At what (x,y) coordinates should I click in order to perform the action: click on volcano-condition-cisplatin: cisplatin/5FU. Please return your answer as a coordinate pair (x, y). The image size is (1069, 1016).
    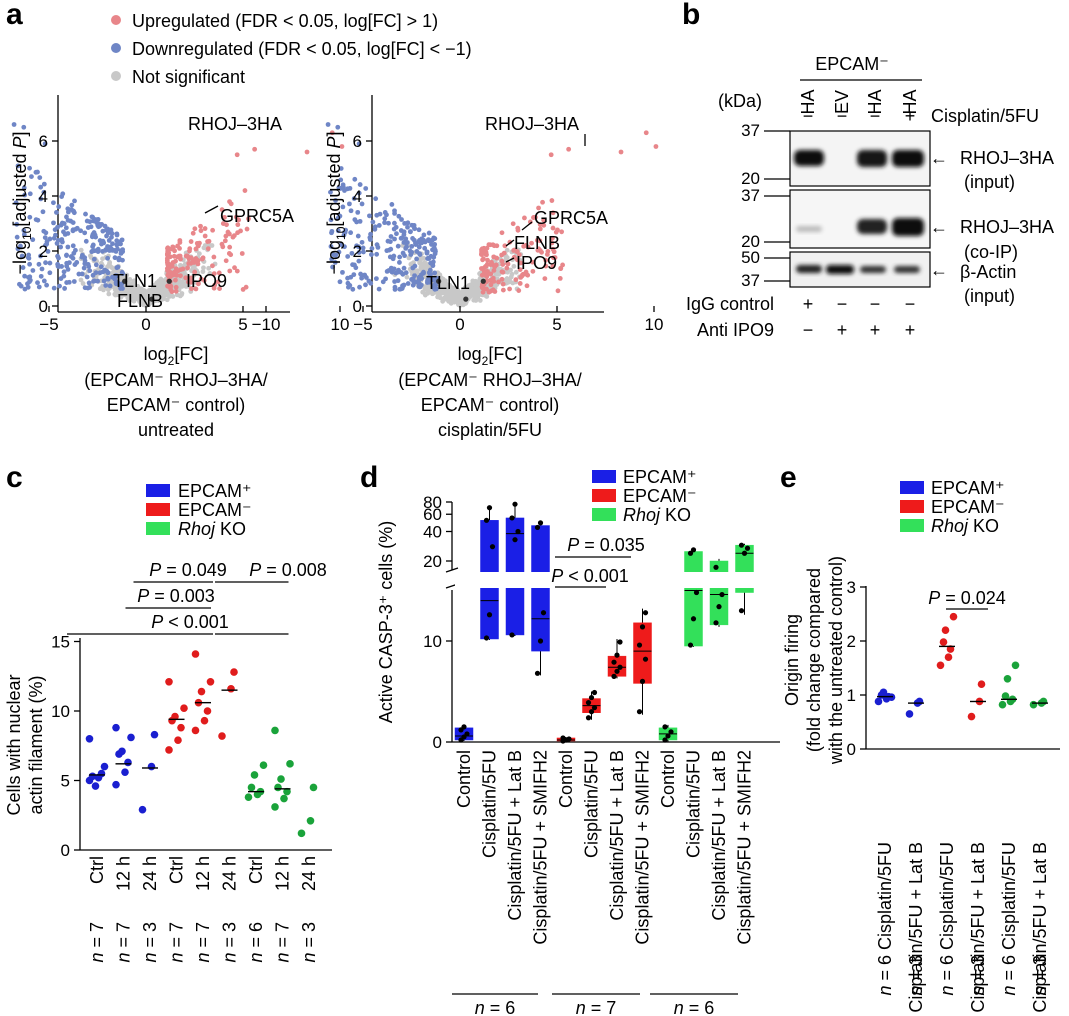
    Looking at the image, I should click on (490, 430).